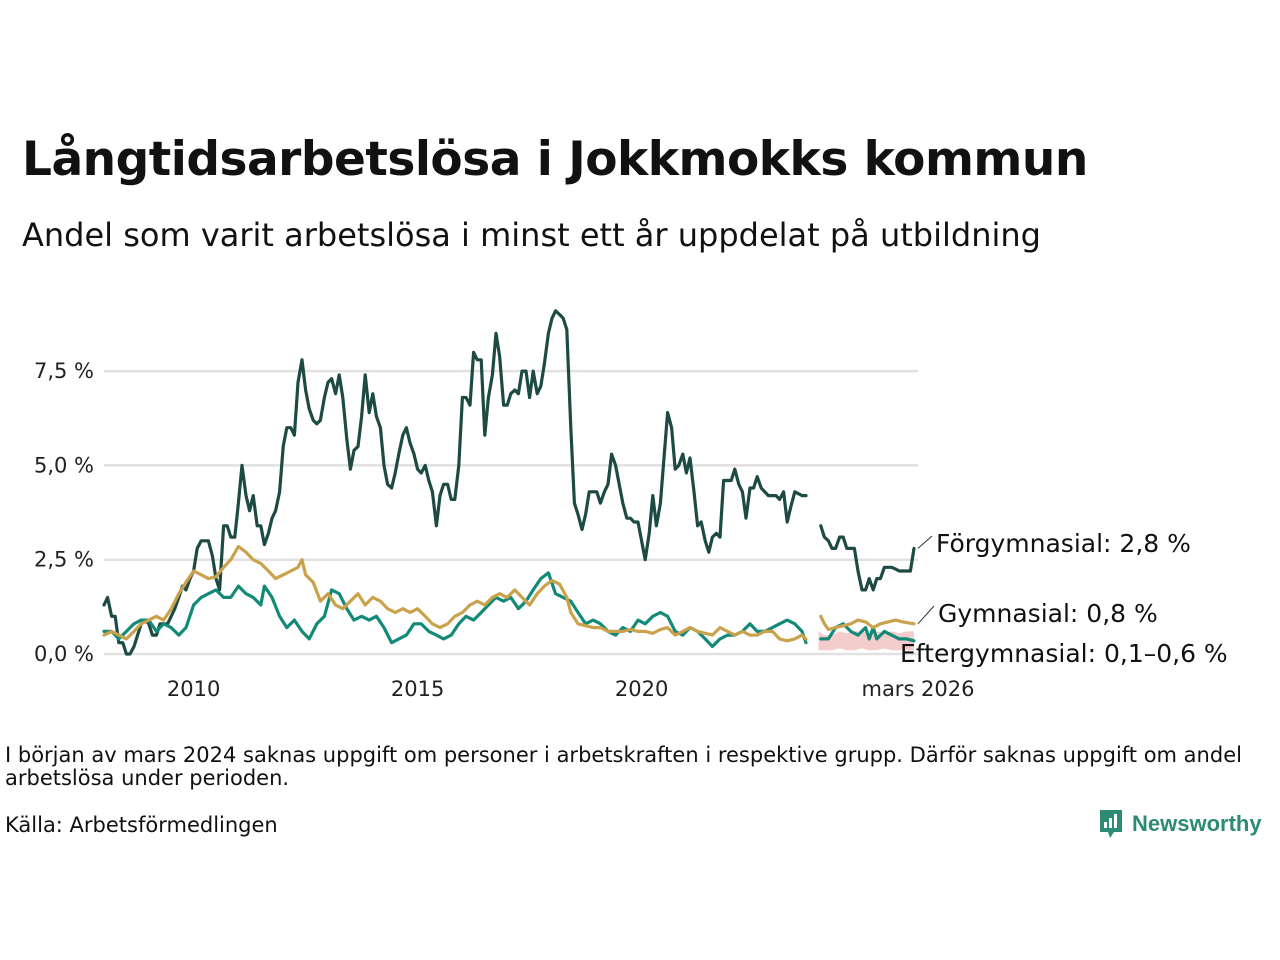 This screenshot has height=960, width=1280. What do you see at coordinates (64, 465) in the screenshot?
I see `y-tick-label: 5,0 %` at bounding box center [64, 465].